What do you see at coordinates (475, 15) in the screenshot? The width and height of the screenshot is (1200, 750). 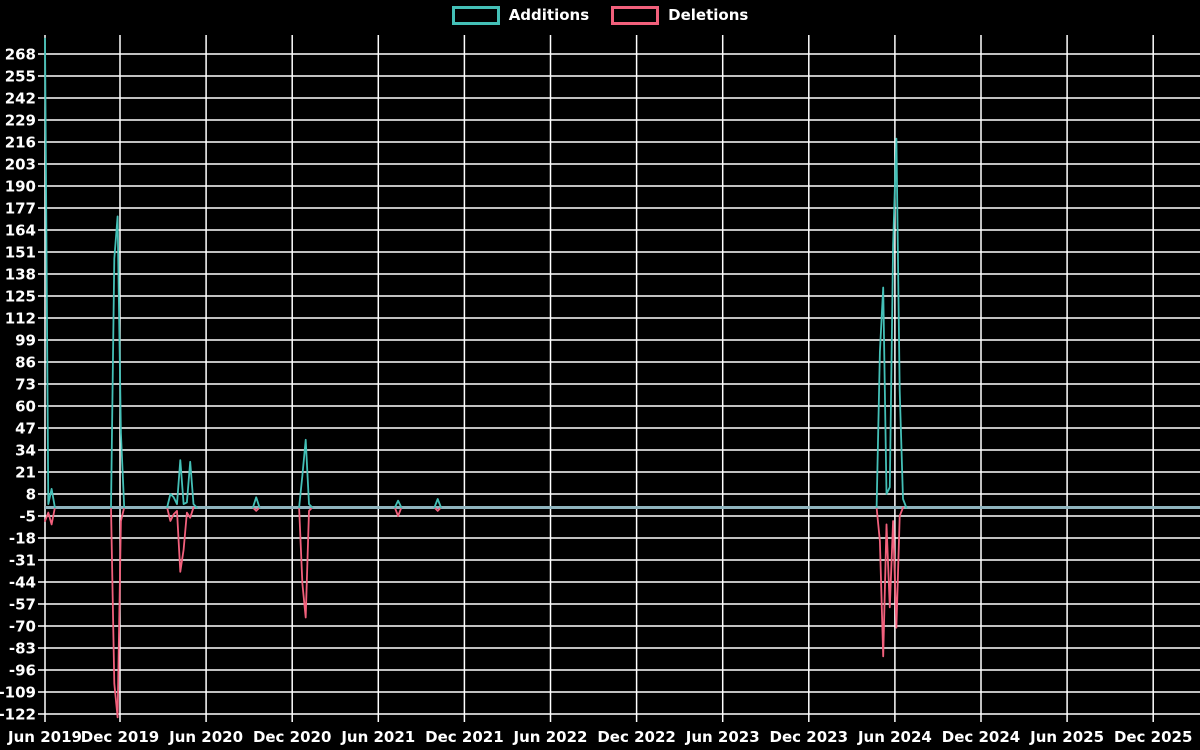 I see `additions-swatch-icon` at bounding box center [475, 15].